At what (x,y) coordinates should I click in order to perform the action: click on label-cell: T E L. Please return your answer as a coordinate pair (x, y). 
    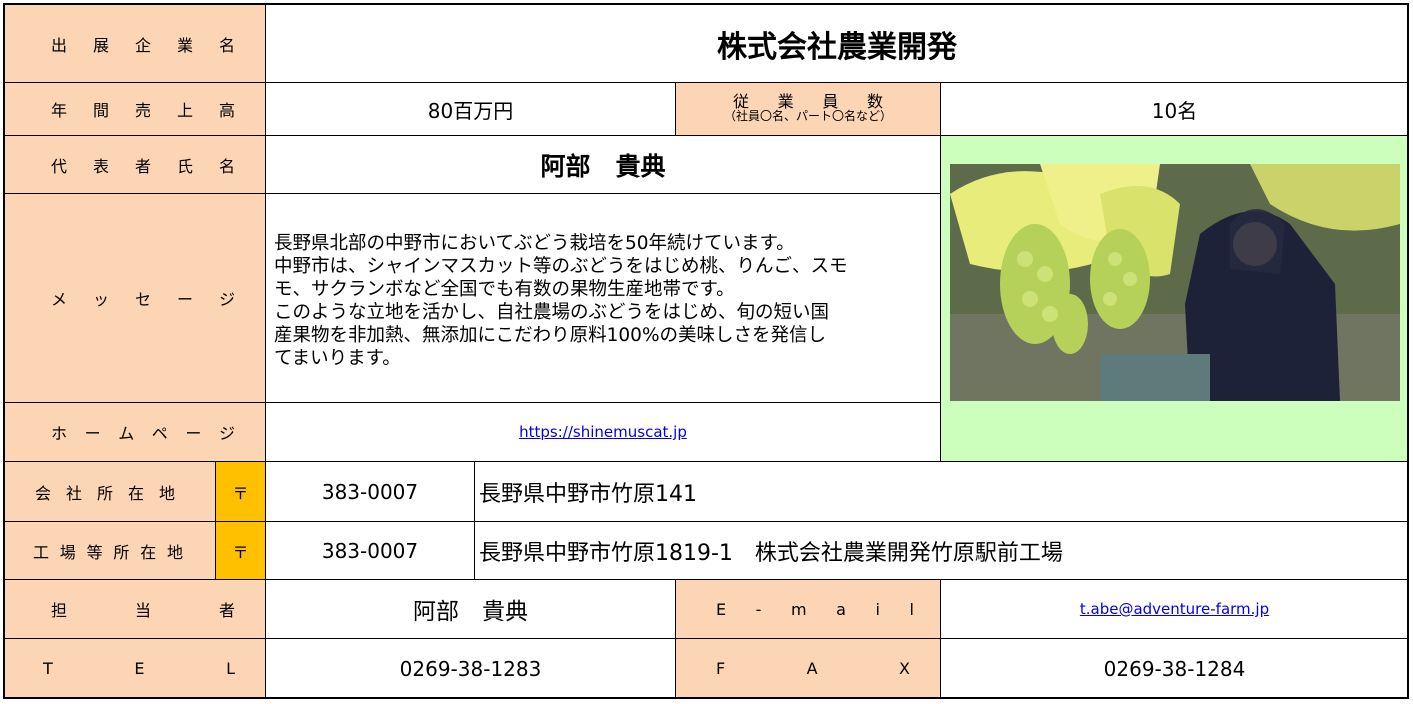
    Looking at the image, I should click on (135, 668).